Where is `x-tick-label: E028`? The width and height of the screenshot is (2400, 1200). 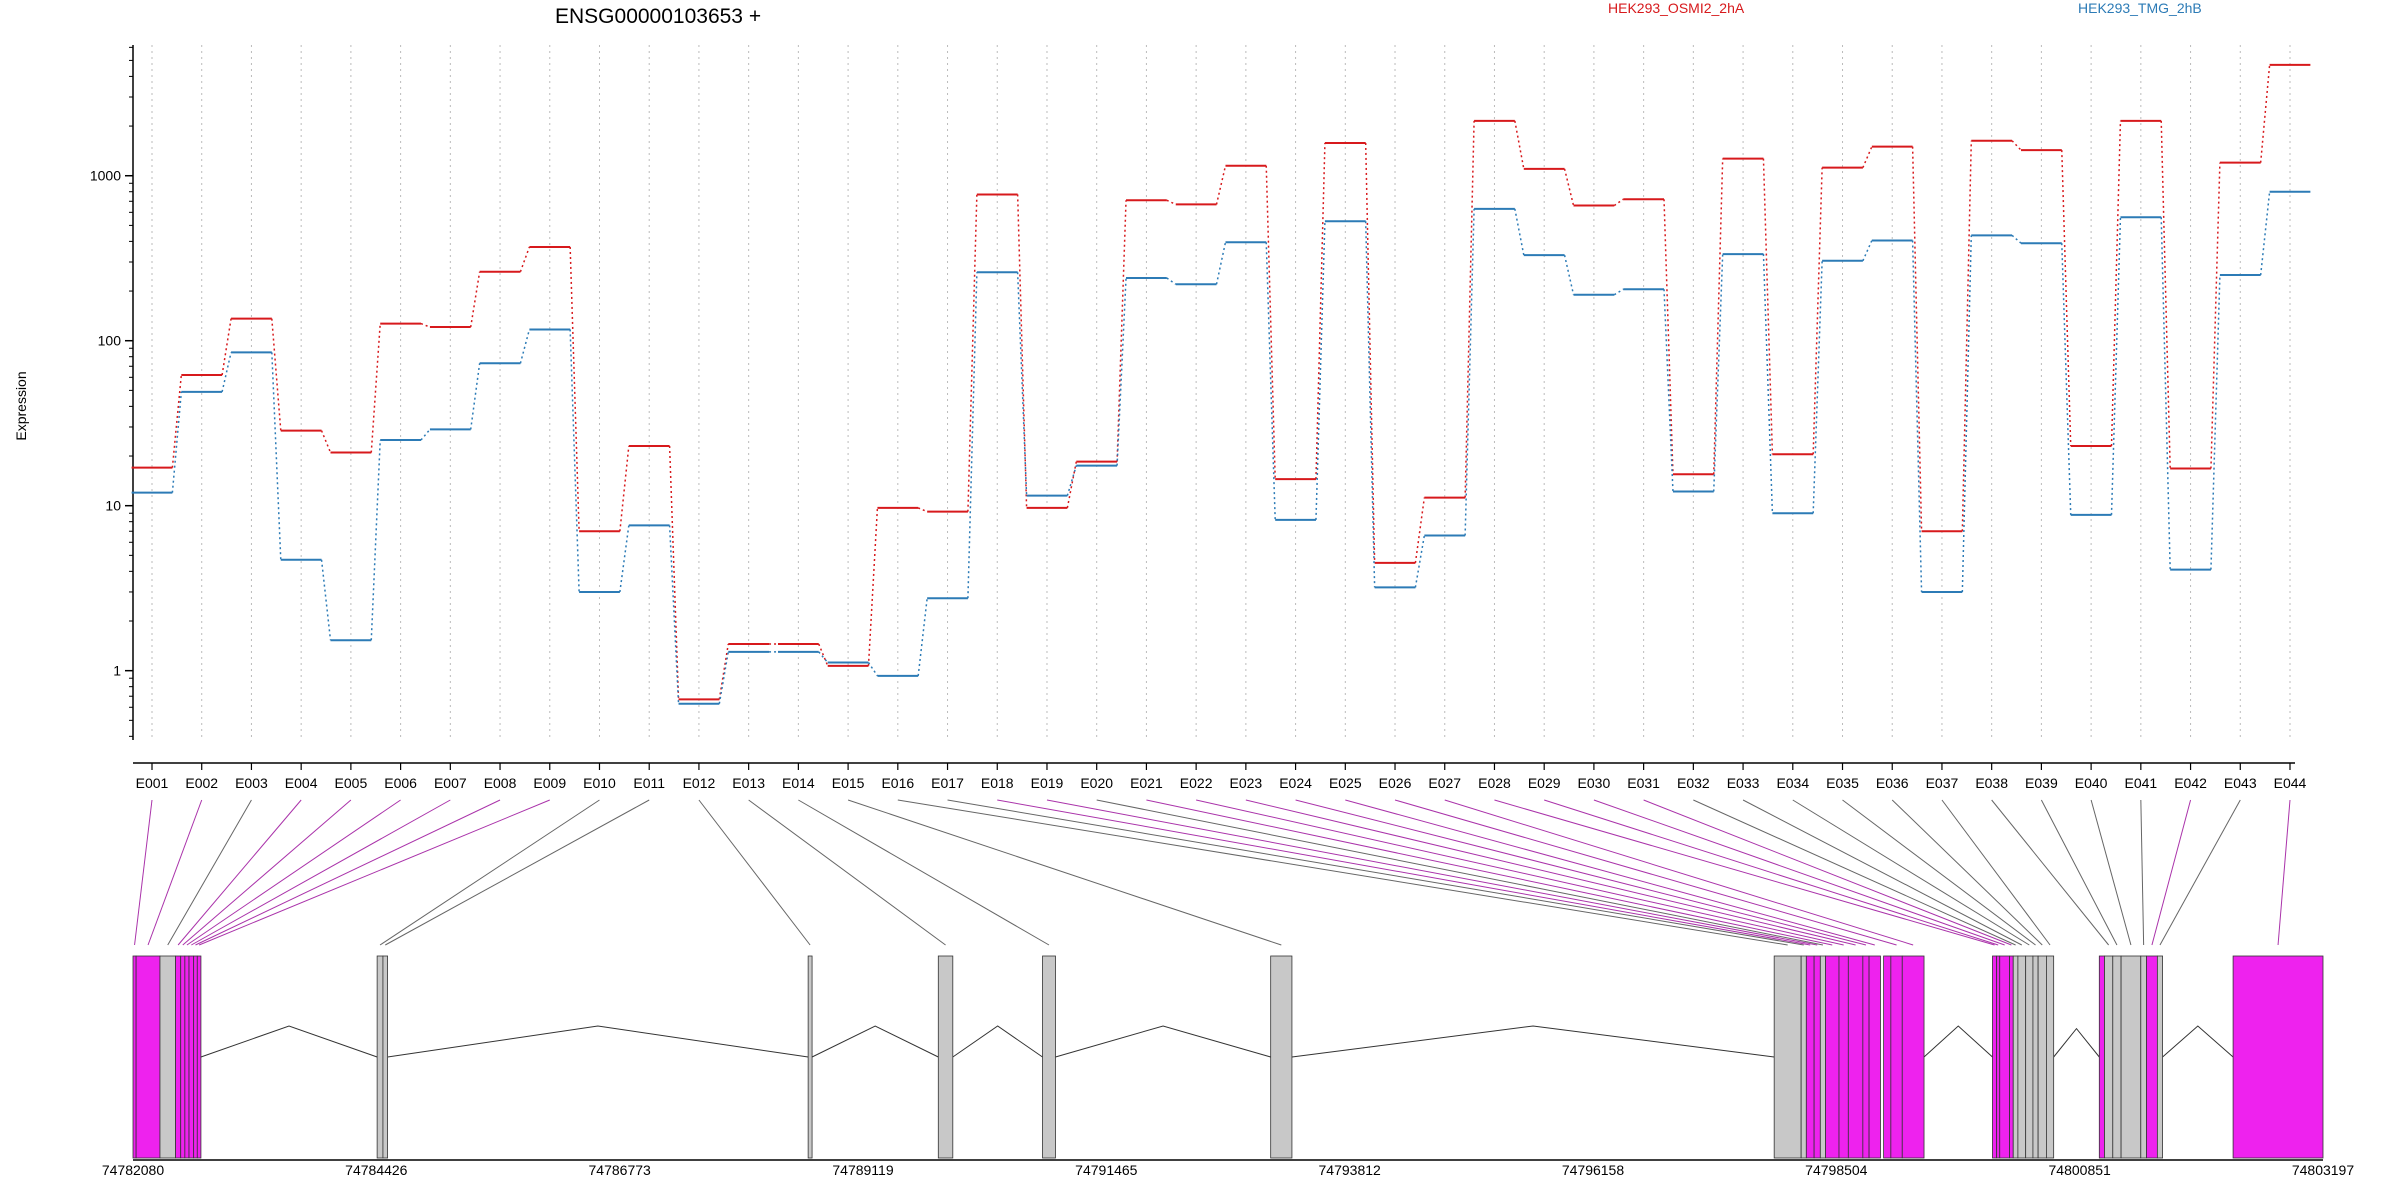
x-tick-label: E028 is located at coordinates (1494, 783).